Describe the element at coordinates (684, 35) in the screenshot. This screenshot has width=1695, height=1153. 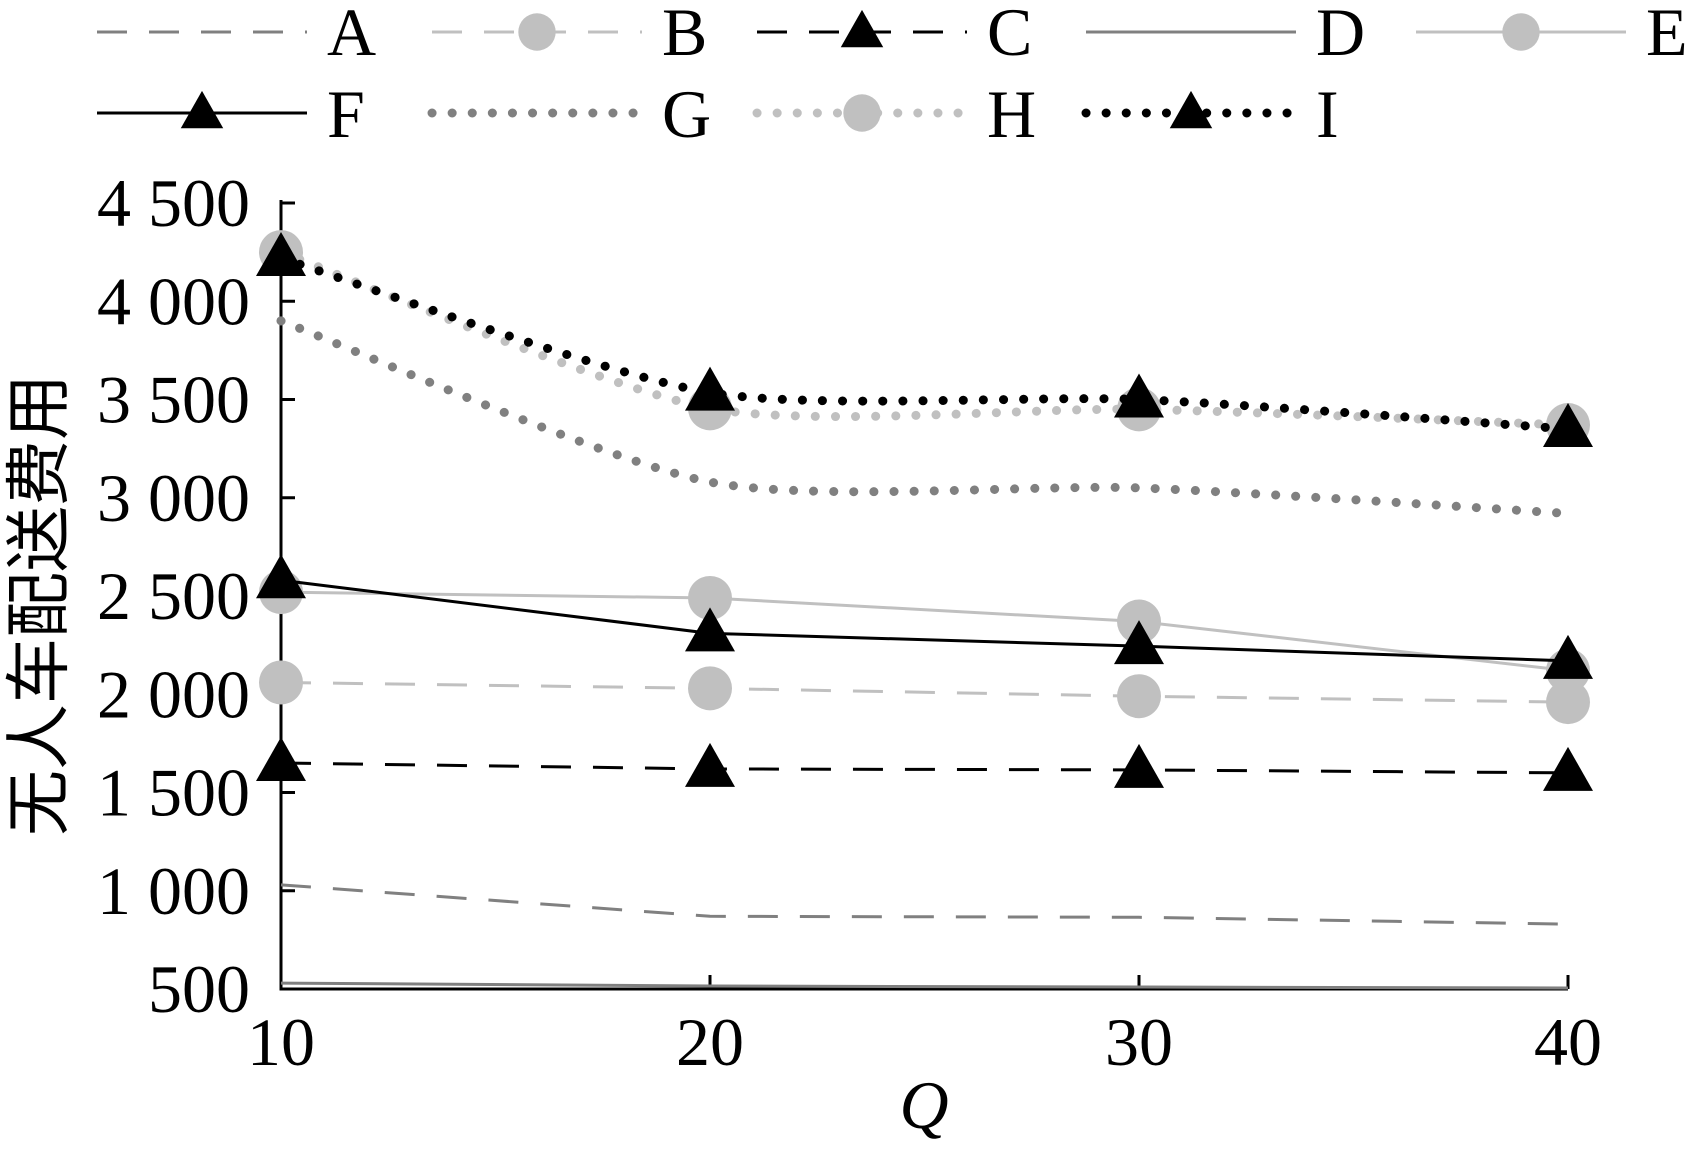
I see `legend-label: B` at that location.